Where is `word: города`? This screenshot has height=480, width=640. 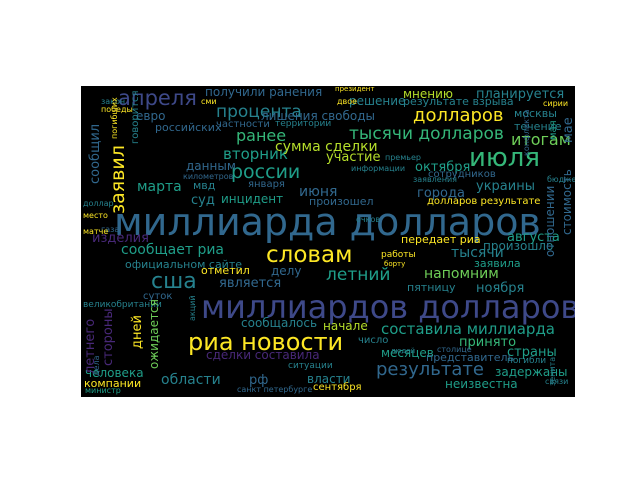
word: города is located at coordinates (441, 193).